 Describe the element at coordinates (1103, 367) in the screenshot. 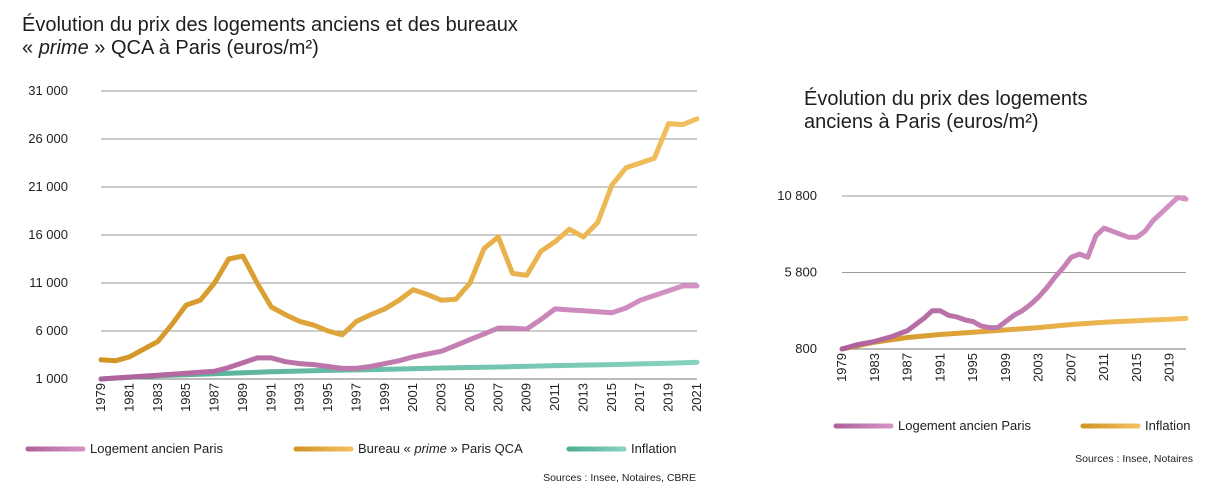

I see `chart2-x-tick-label: 2011` at that location.